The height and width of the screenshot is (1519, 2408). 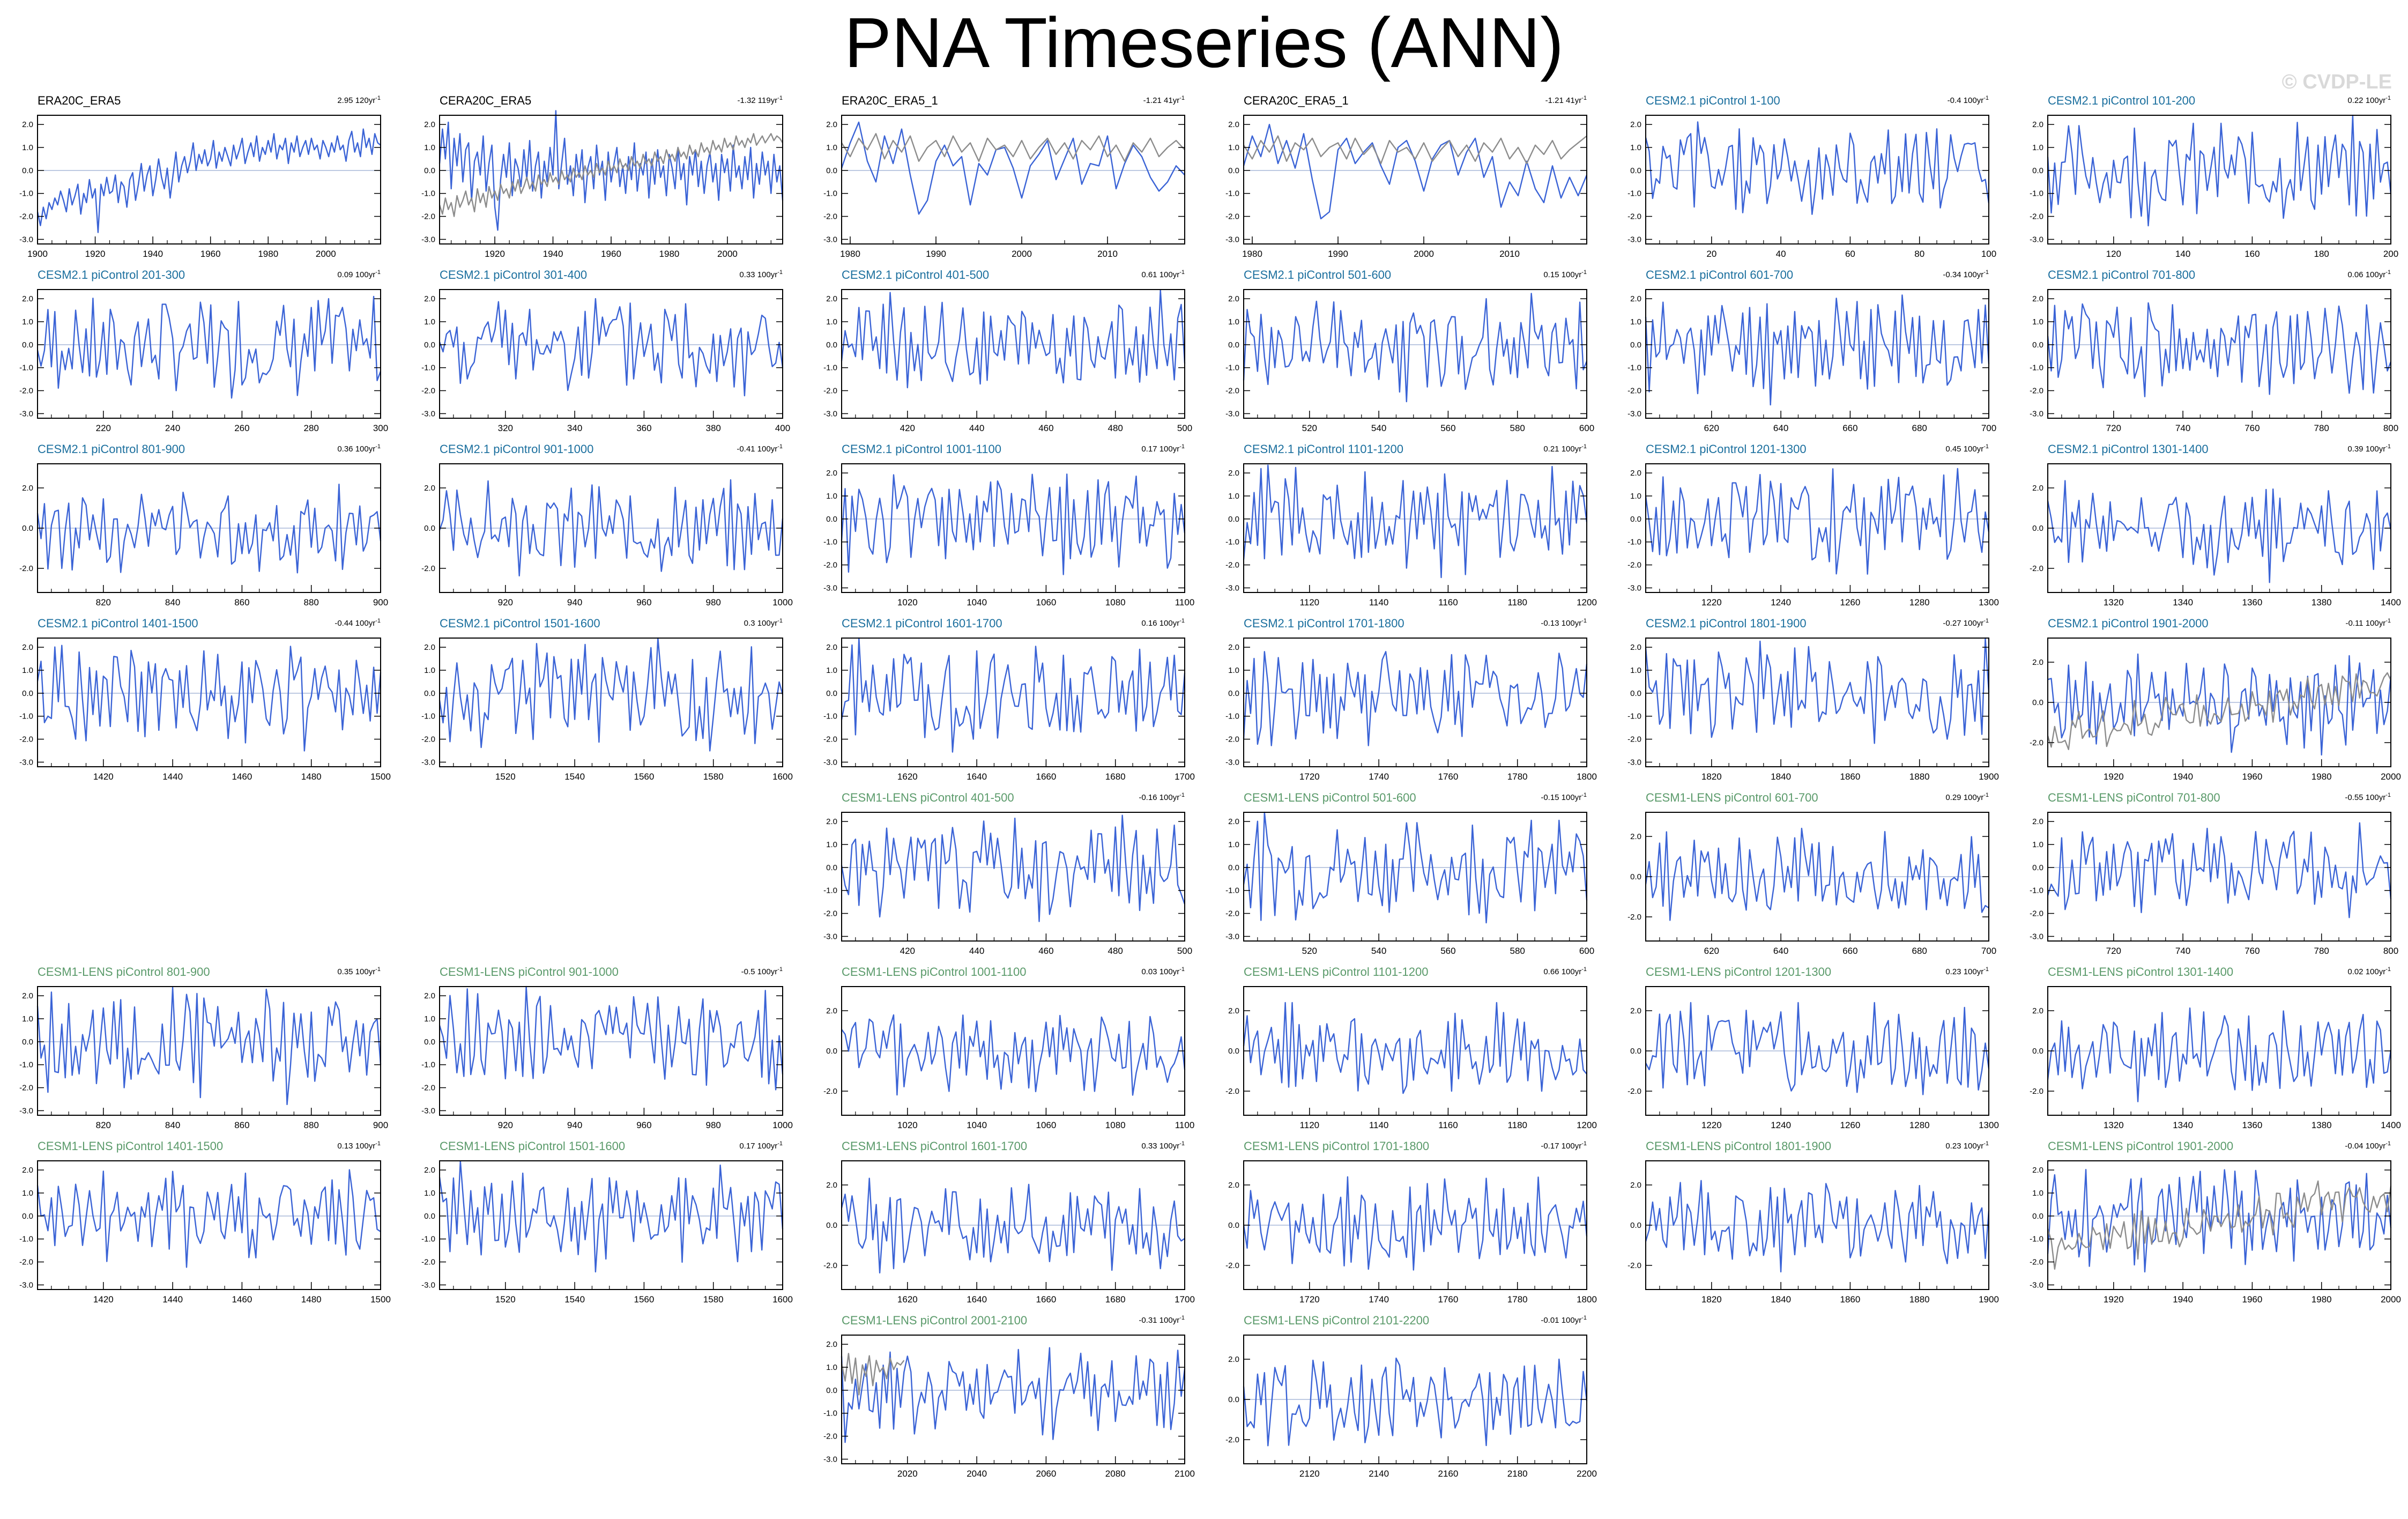 I want to click on panel-trend: 0.66 100yr-1, so click(x=1565, y=971).